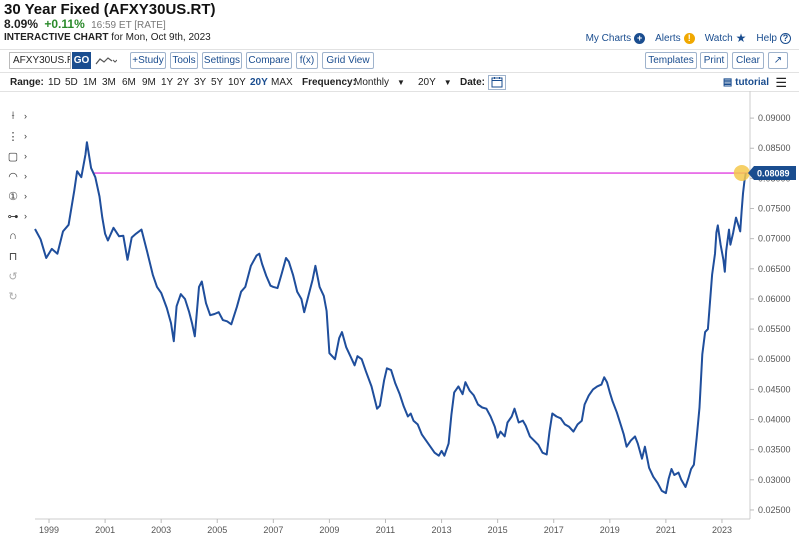 Image resolution: width=799 pixels, height=547 pixels. What do you see at coordinates (128, 25) in the screenshot?
I see `timestamp: 16:59 ET [RATE]` at bounding box center [128, 25].